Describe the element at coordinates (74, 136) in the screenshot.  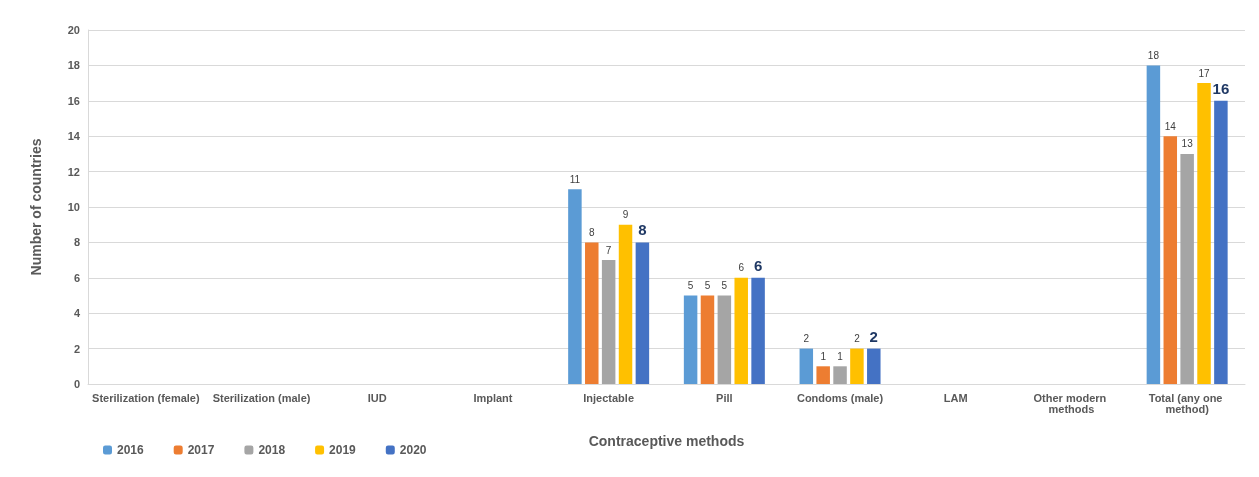
I see `y-tick-label: 14` at that location.